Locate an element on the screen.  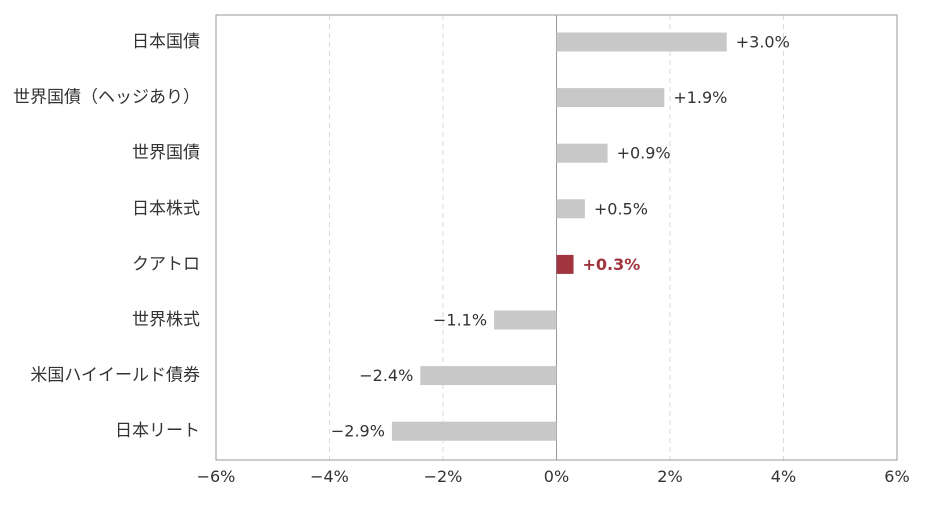
value-label-0: +3.0% is located at coordinates (763, 42).